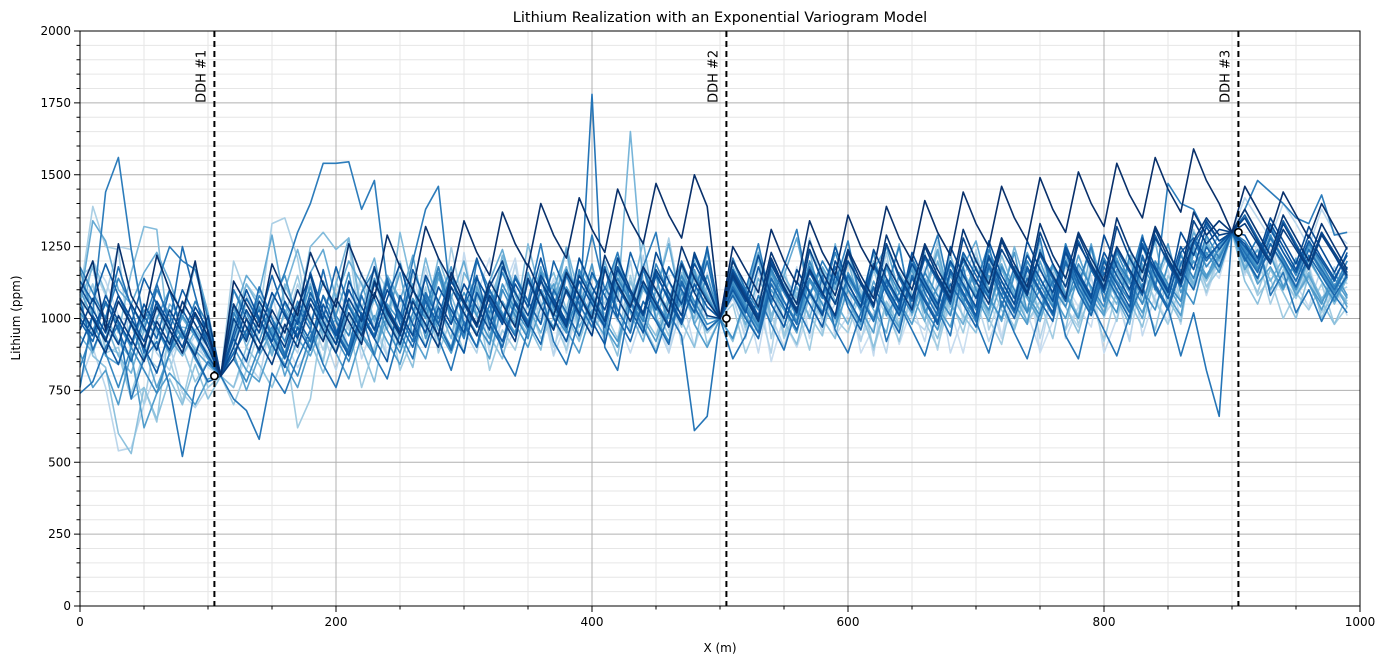 The width and height of the screenshot is (1387, 664). I want to click on y-tick-label: 500, so click(59, 462).